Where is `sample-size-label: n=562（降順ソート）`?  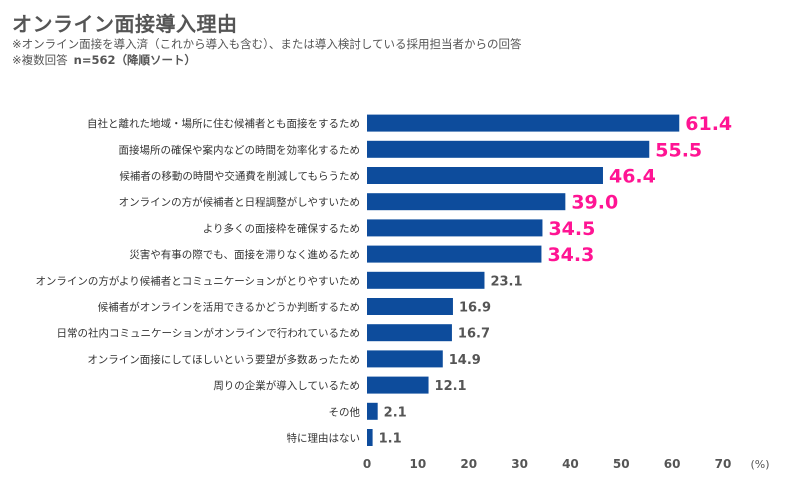
sample-size-label: n=562（降順ソート） is located at coordinates (134, 60).